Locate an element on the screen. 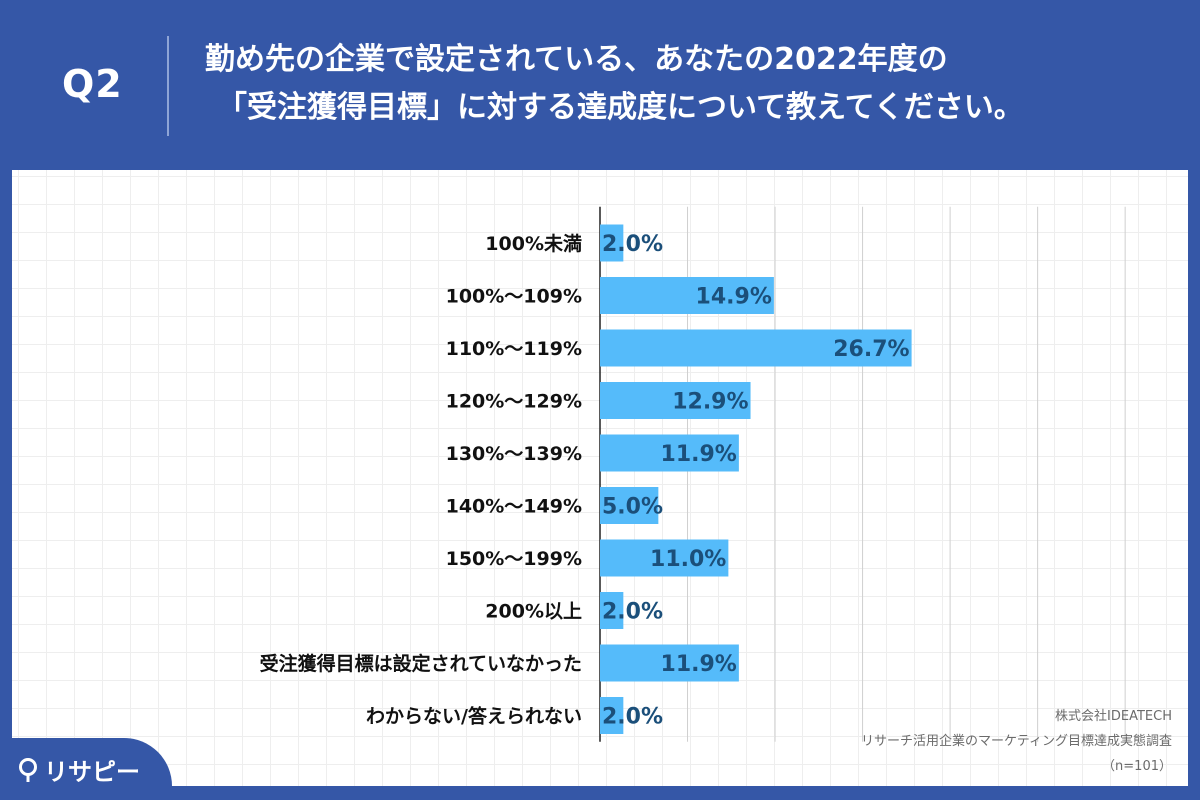 This screenshot has width=1200, height=800. logo-tab is located at coordinates (86, 769).